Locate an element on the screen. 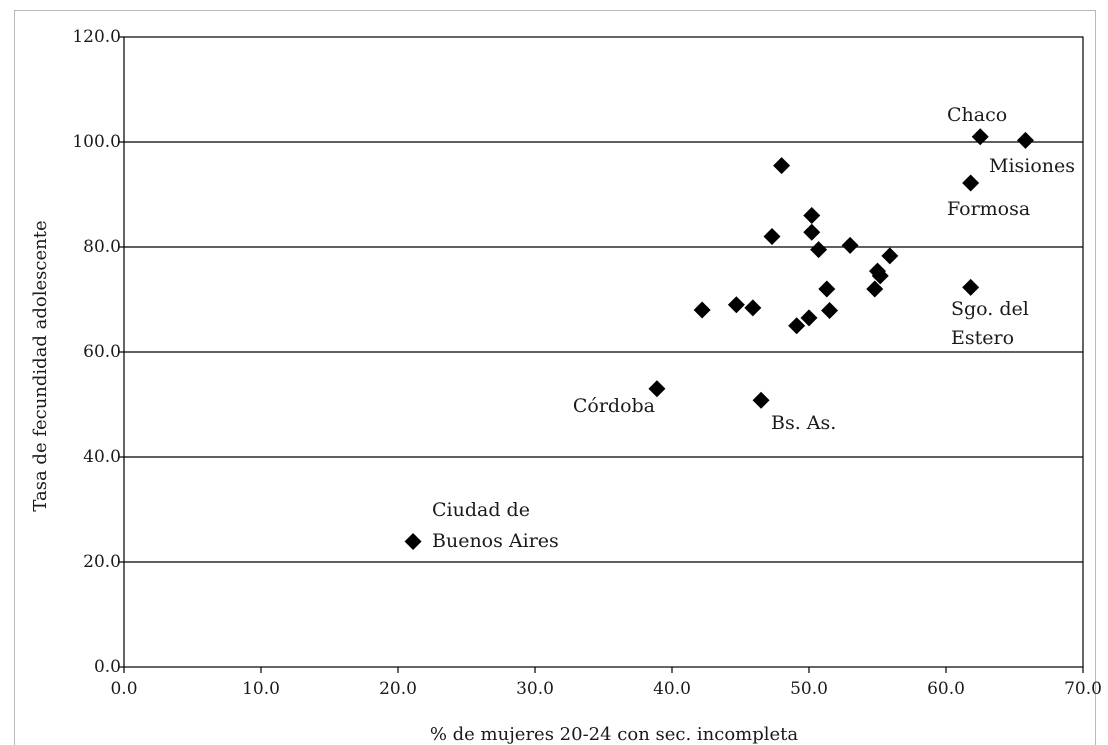  annotation-misiones: Misiones is located at coordinates (1032, 166).